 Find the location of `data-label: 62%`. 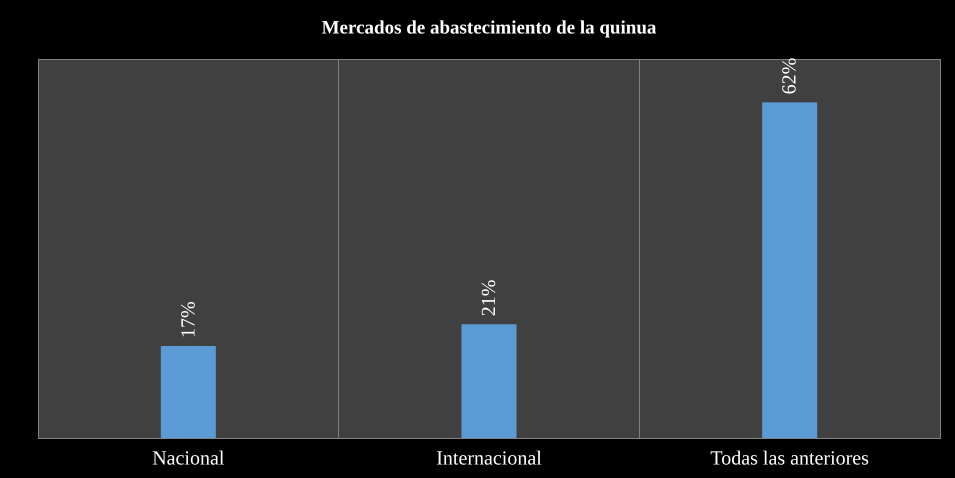

data-label: 62% is located at coordinates (789, 76).